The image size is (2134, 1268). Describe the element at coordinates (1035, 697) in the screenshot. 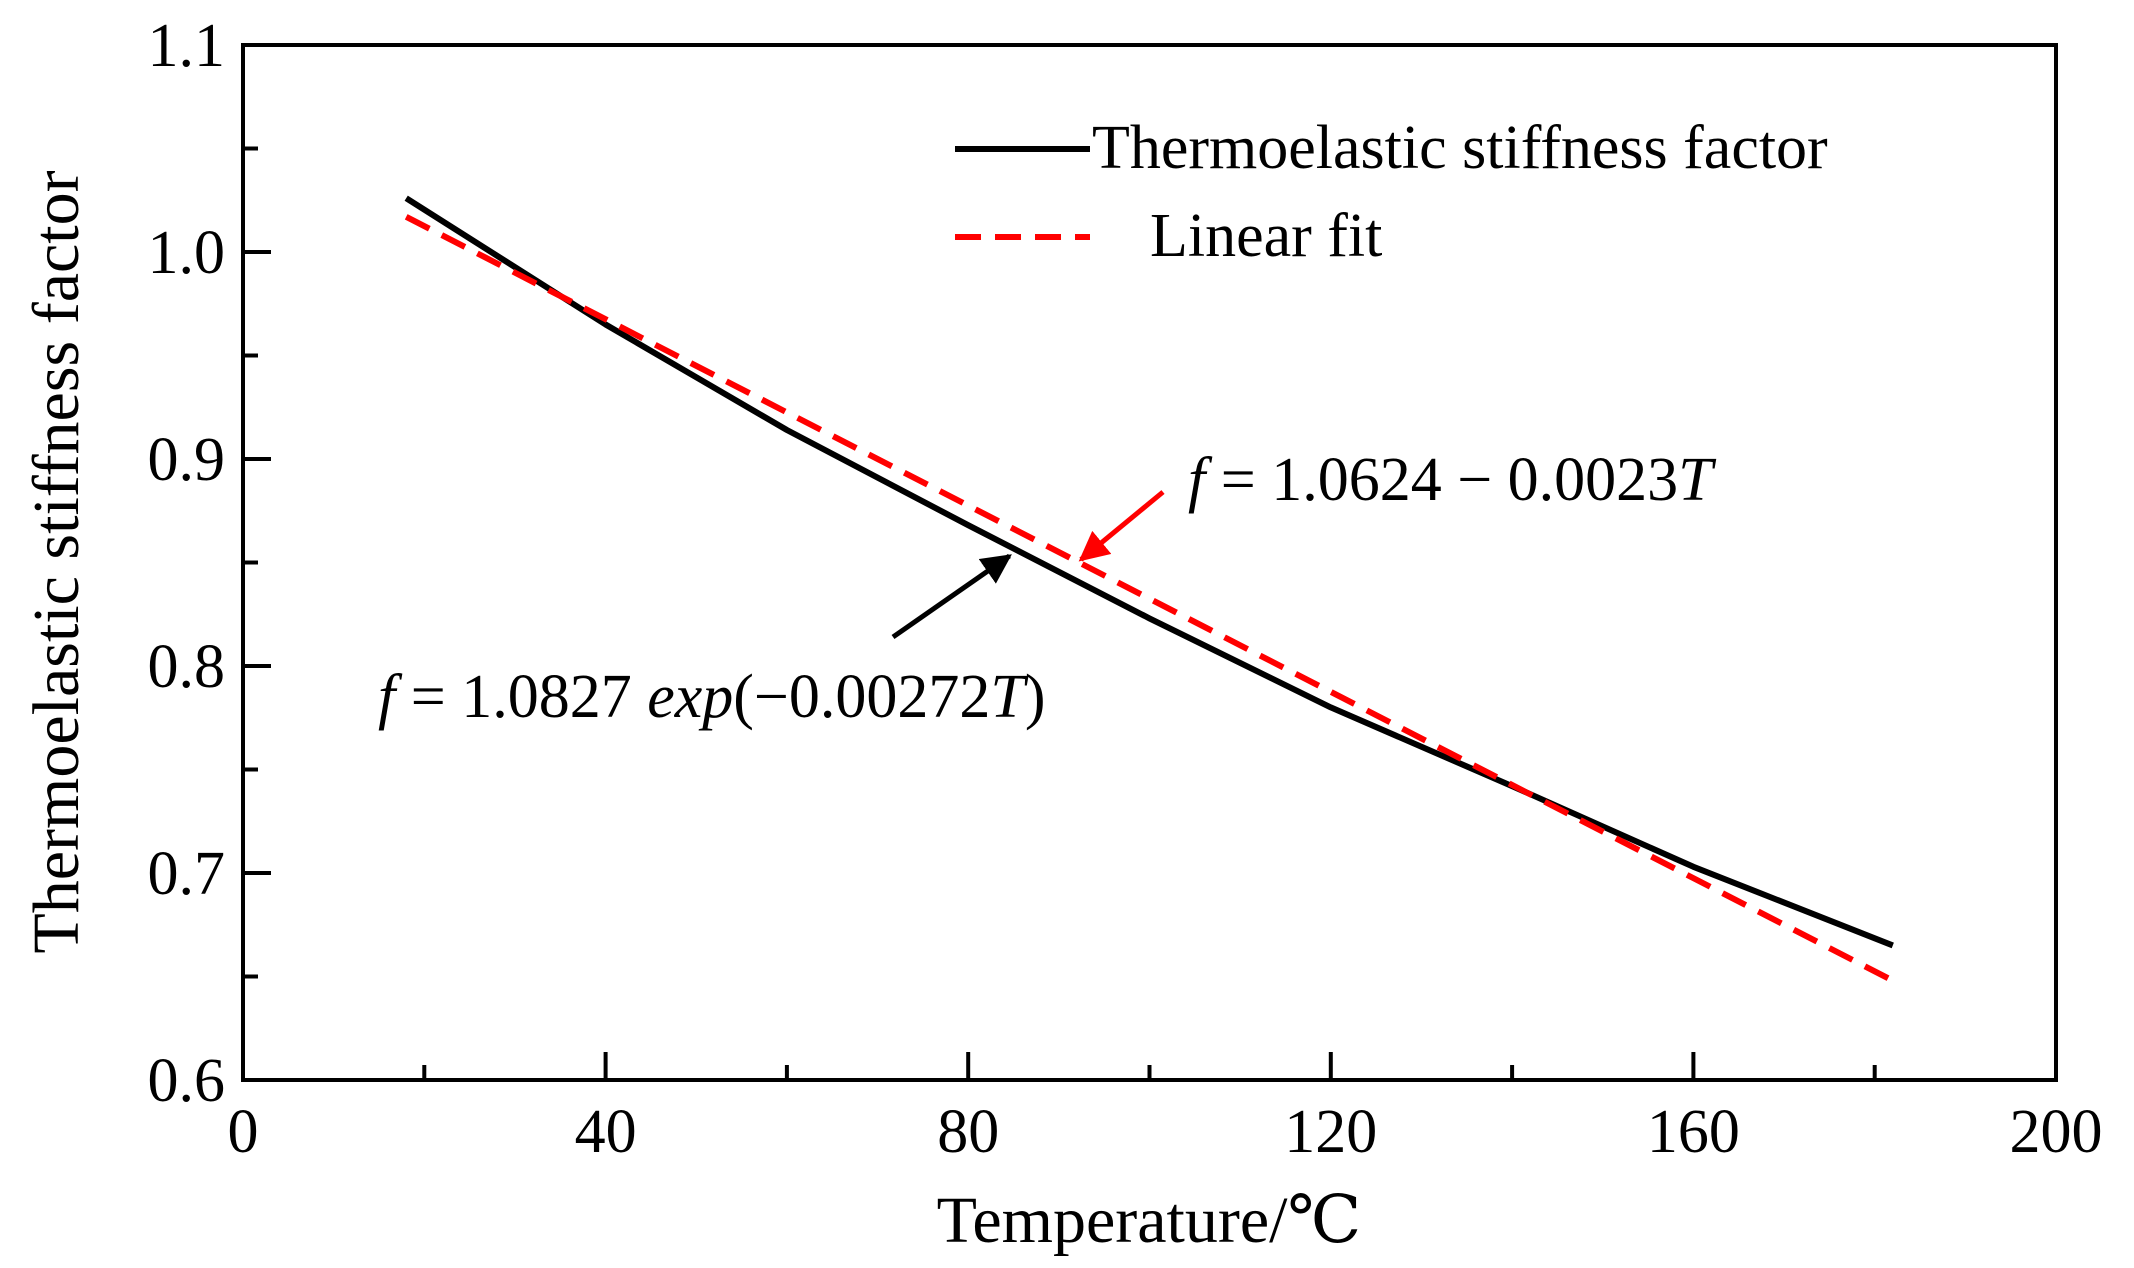

I see `equation-part: )` at that location.